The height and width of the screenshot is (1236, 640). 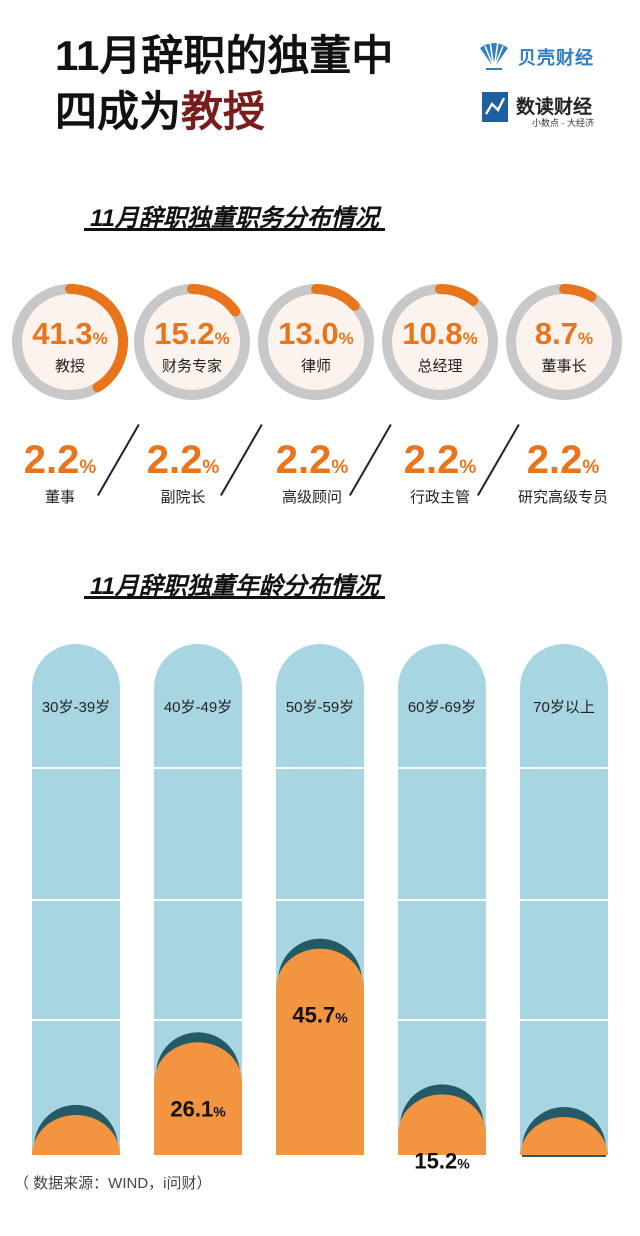 I want to click on position-section-title: 11月辞职独董职务分布情况, so click(x=234, y=215).